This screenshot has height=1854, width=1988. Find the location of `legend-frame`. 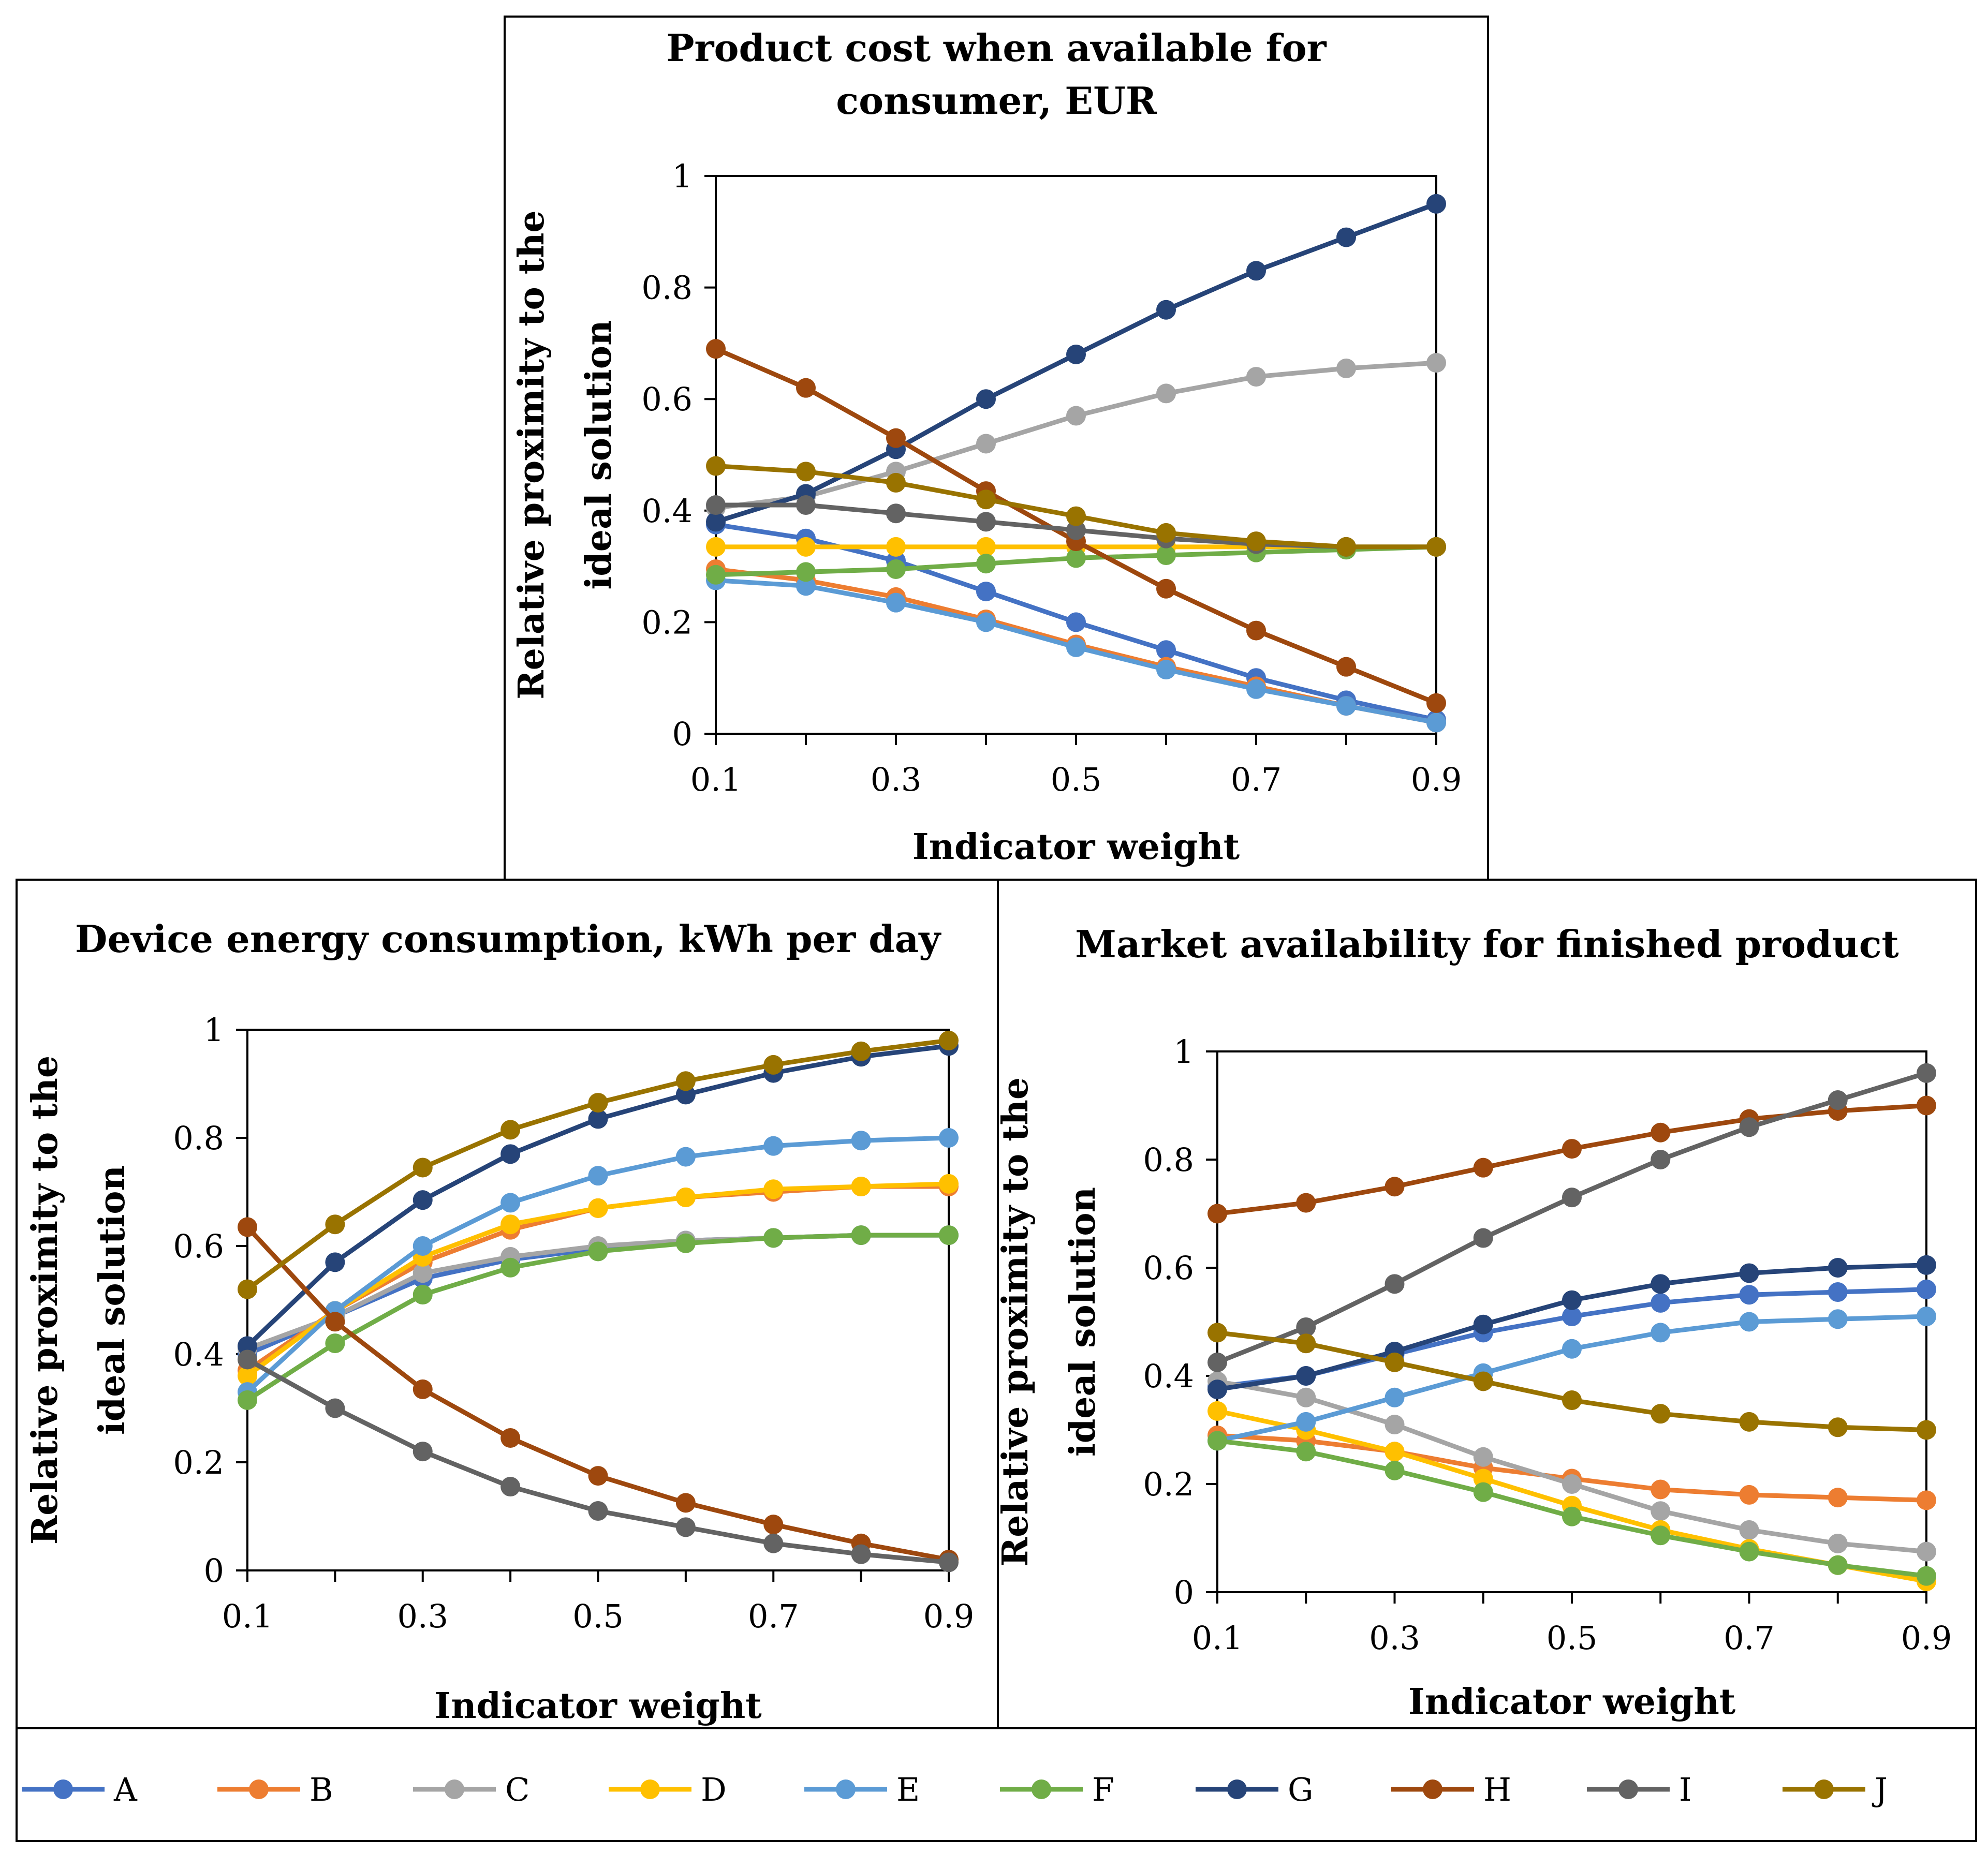

legend-frame is located at coordinates (996, 1784).